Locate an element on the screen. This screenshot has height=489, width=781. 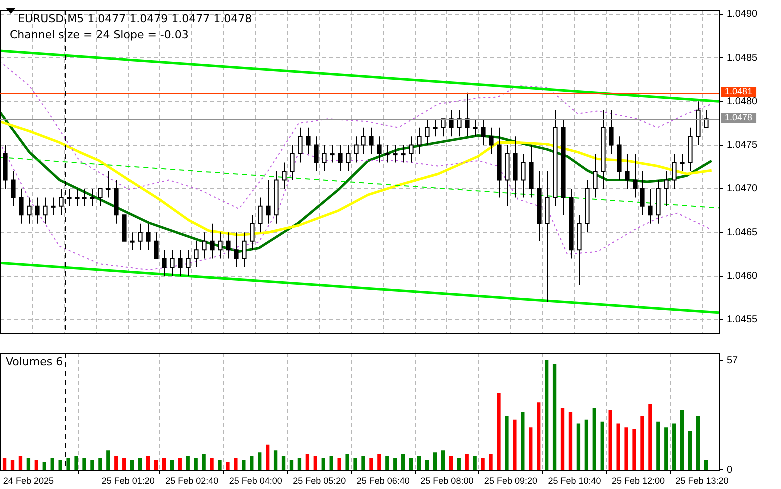
y-tick-label: 1.0460 is located at coordinates (742, 276).